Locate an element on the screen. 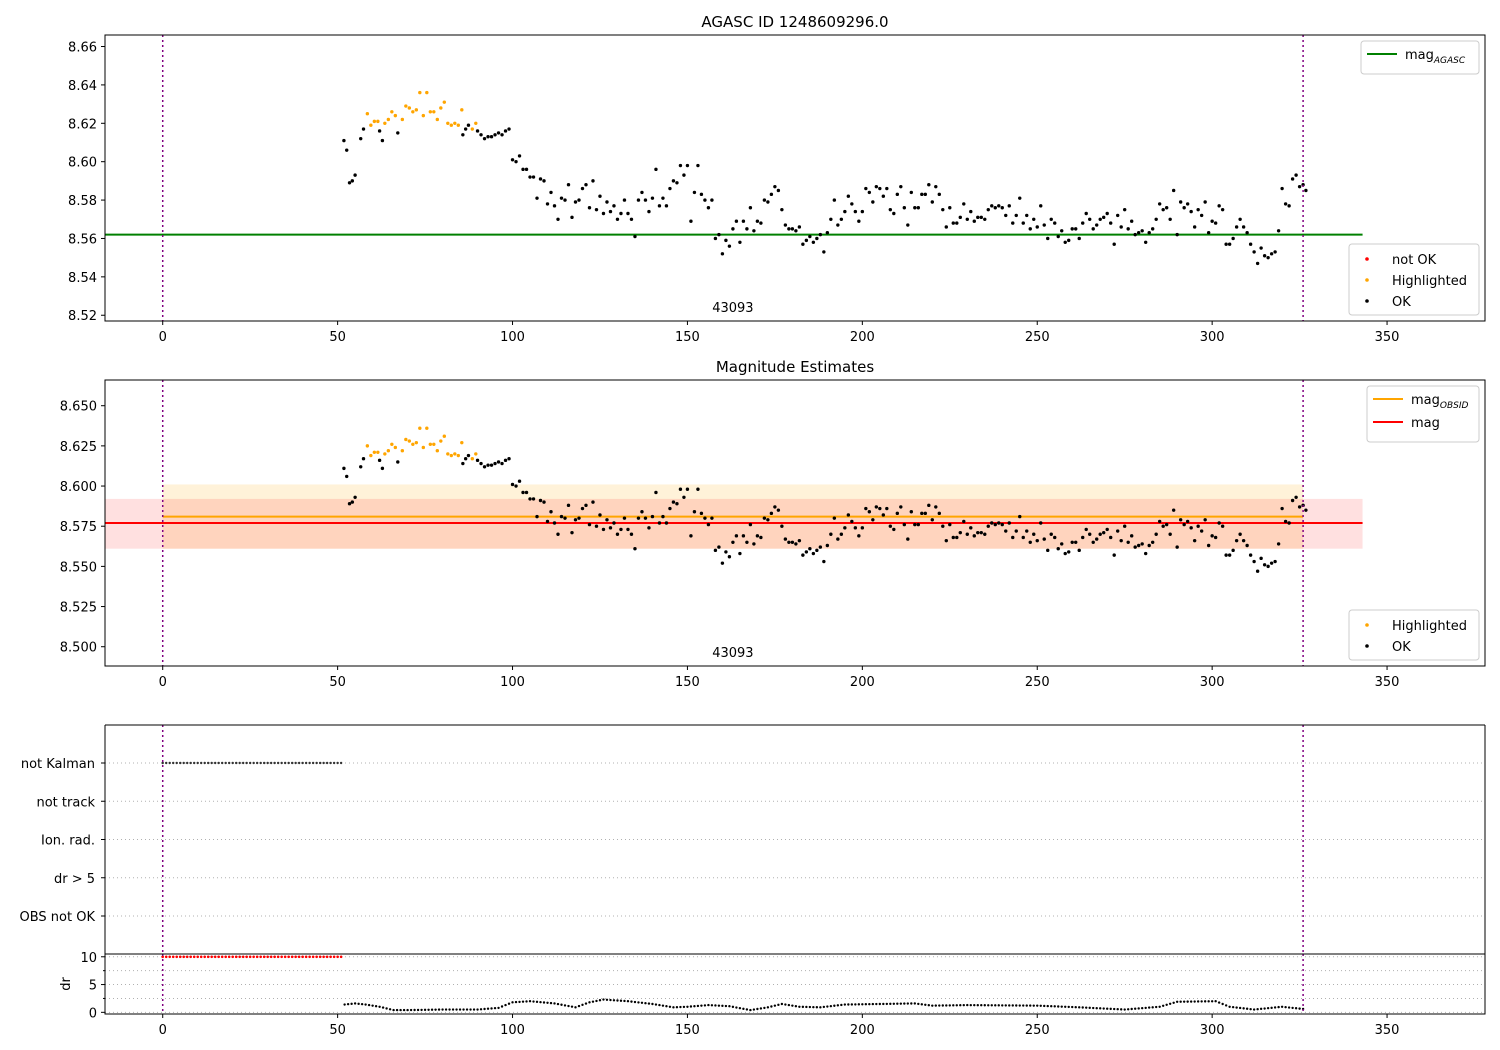 The width and height of the screenshot is (1500, 1050). panel-title: Magnitude Estimates is located at coordinates (795, 367).